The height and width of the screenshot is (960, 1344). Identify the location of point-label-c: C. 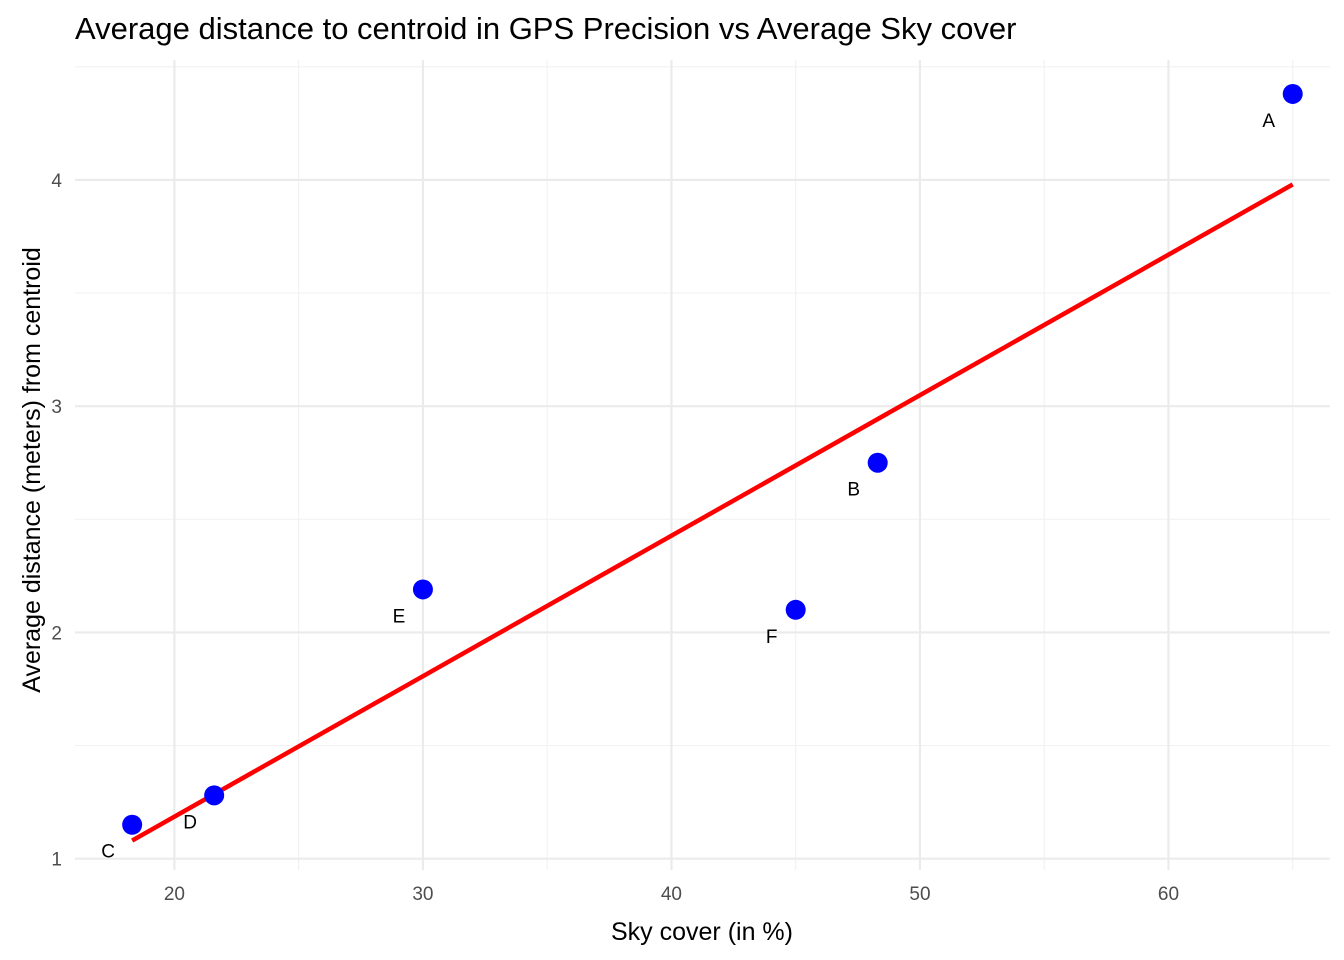
(108, 852).